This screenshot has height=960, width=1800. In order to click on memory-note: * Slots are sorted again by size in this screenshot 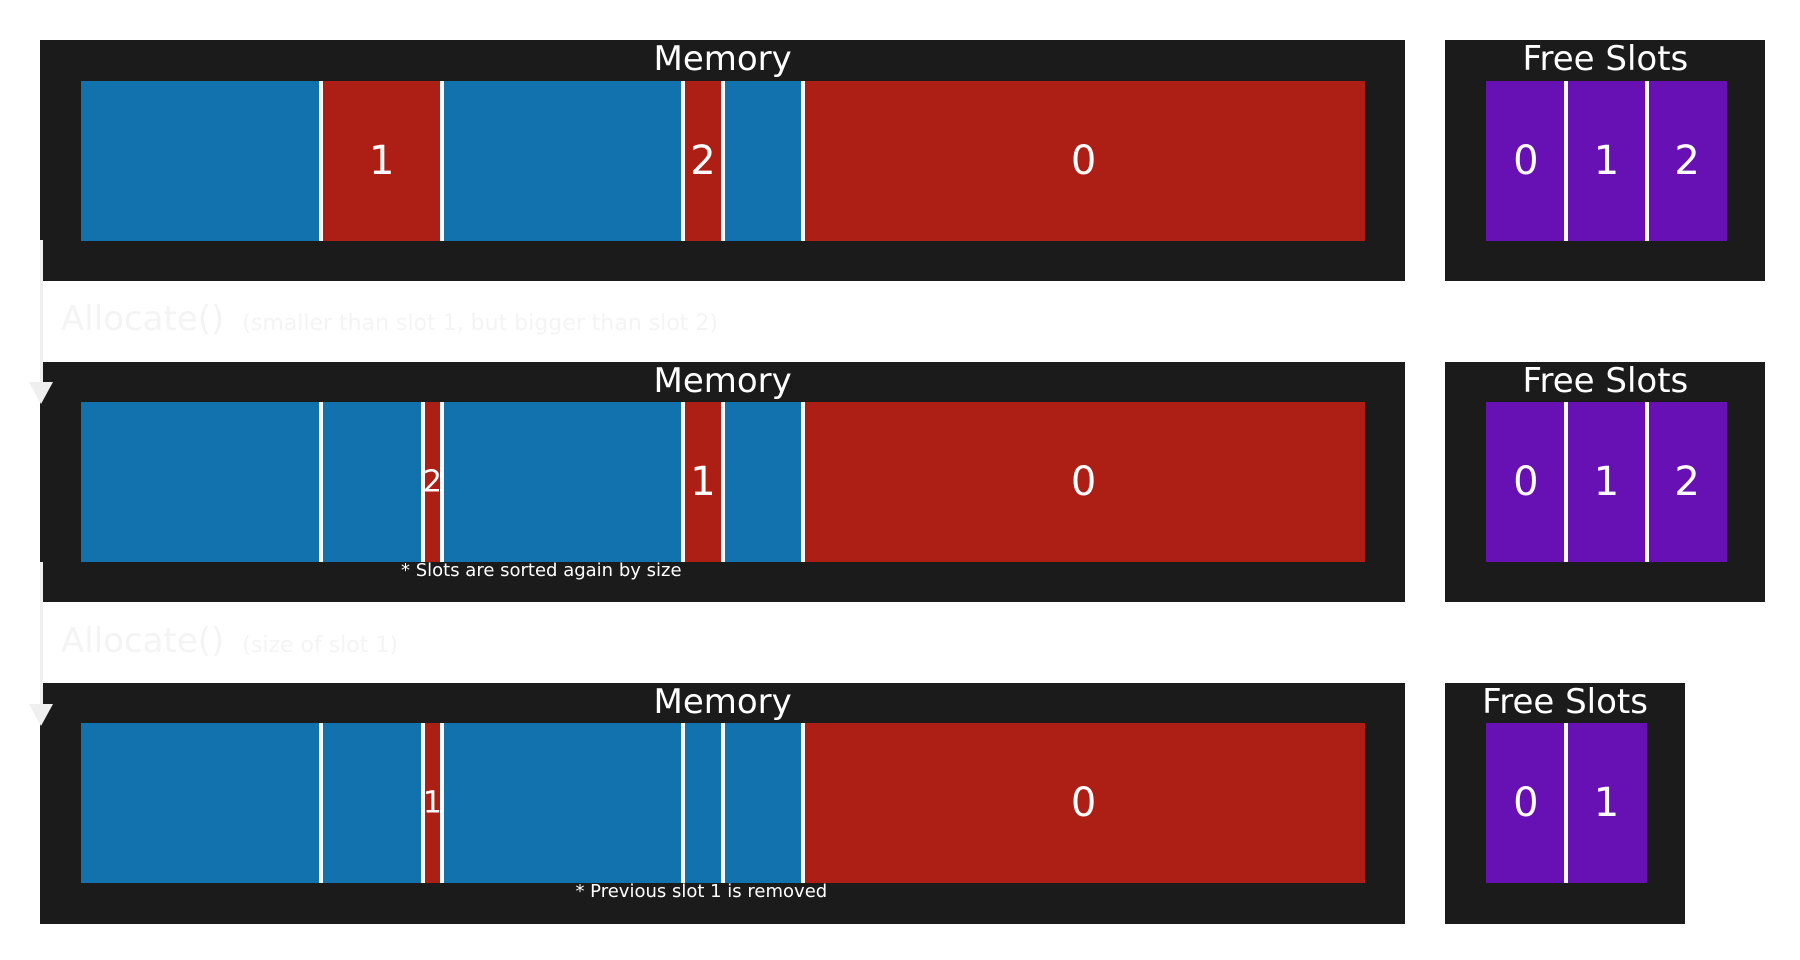, I will do `click(541, 570)`.